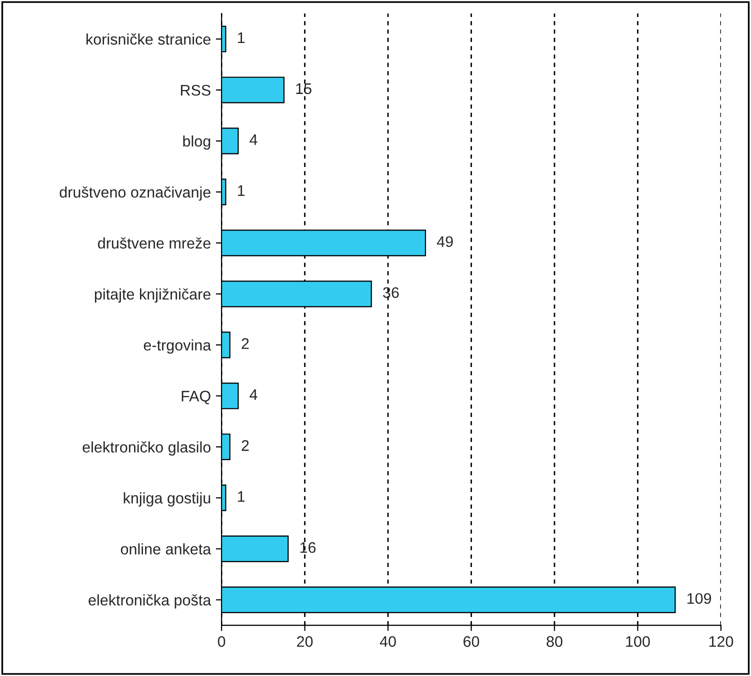  What do you see at coordinates (152, 295) in the screenshot?
I see `y-tick-label: pitajte knjižničare` at bounding box center [152, 295].